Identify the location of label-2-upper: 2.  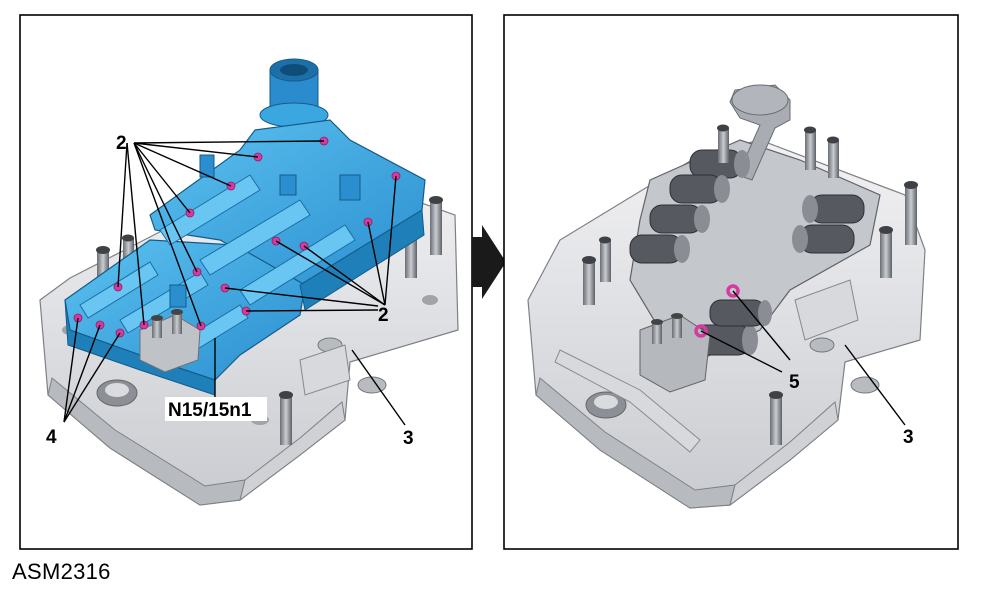
(121, 143).